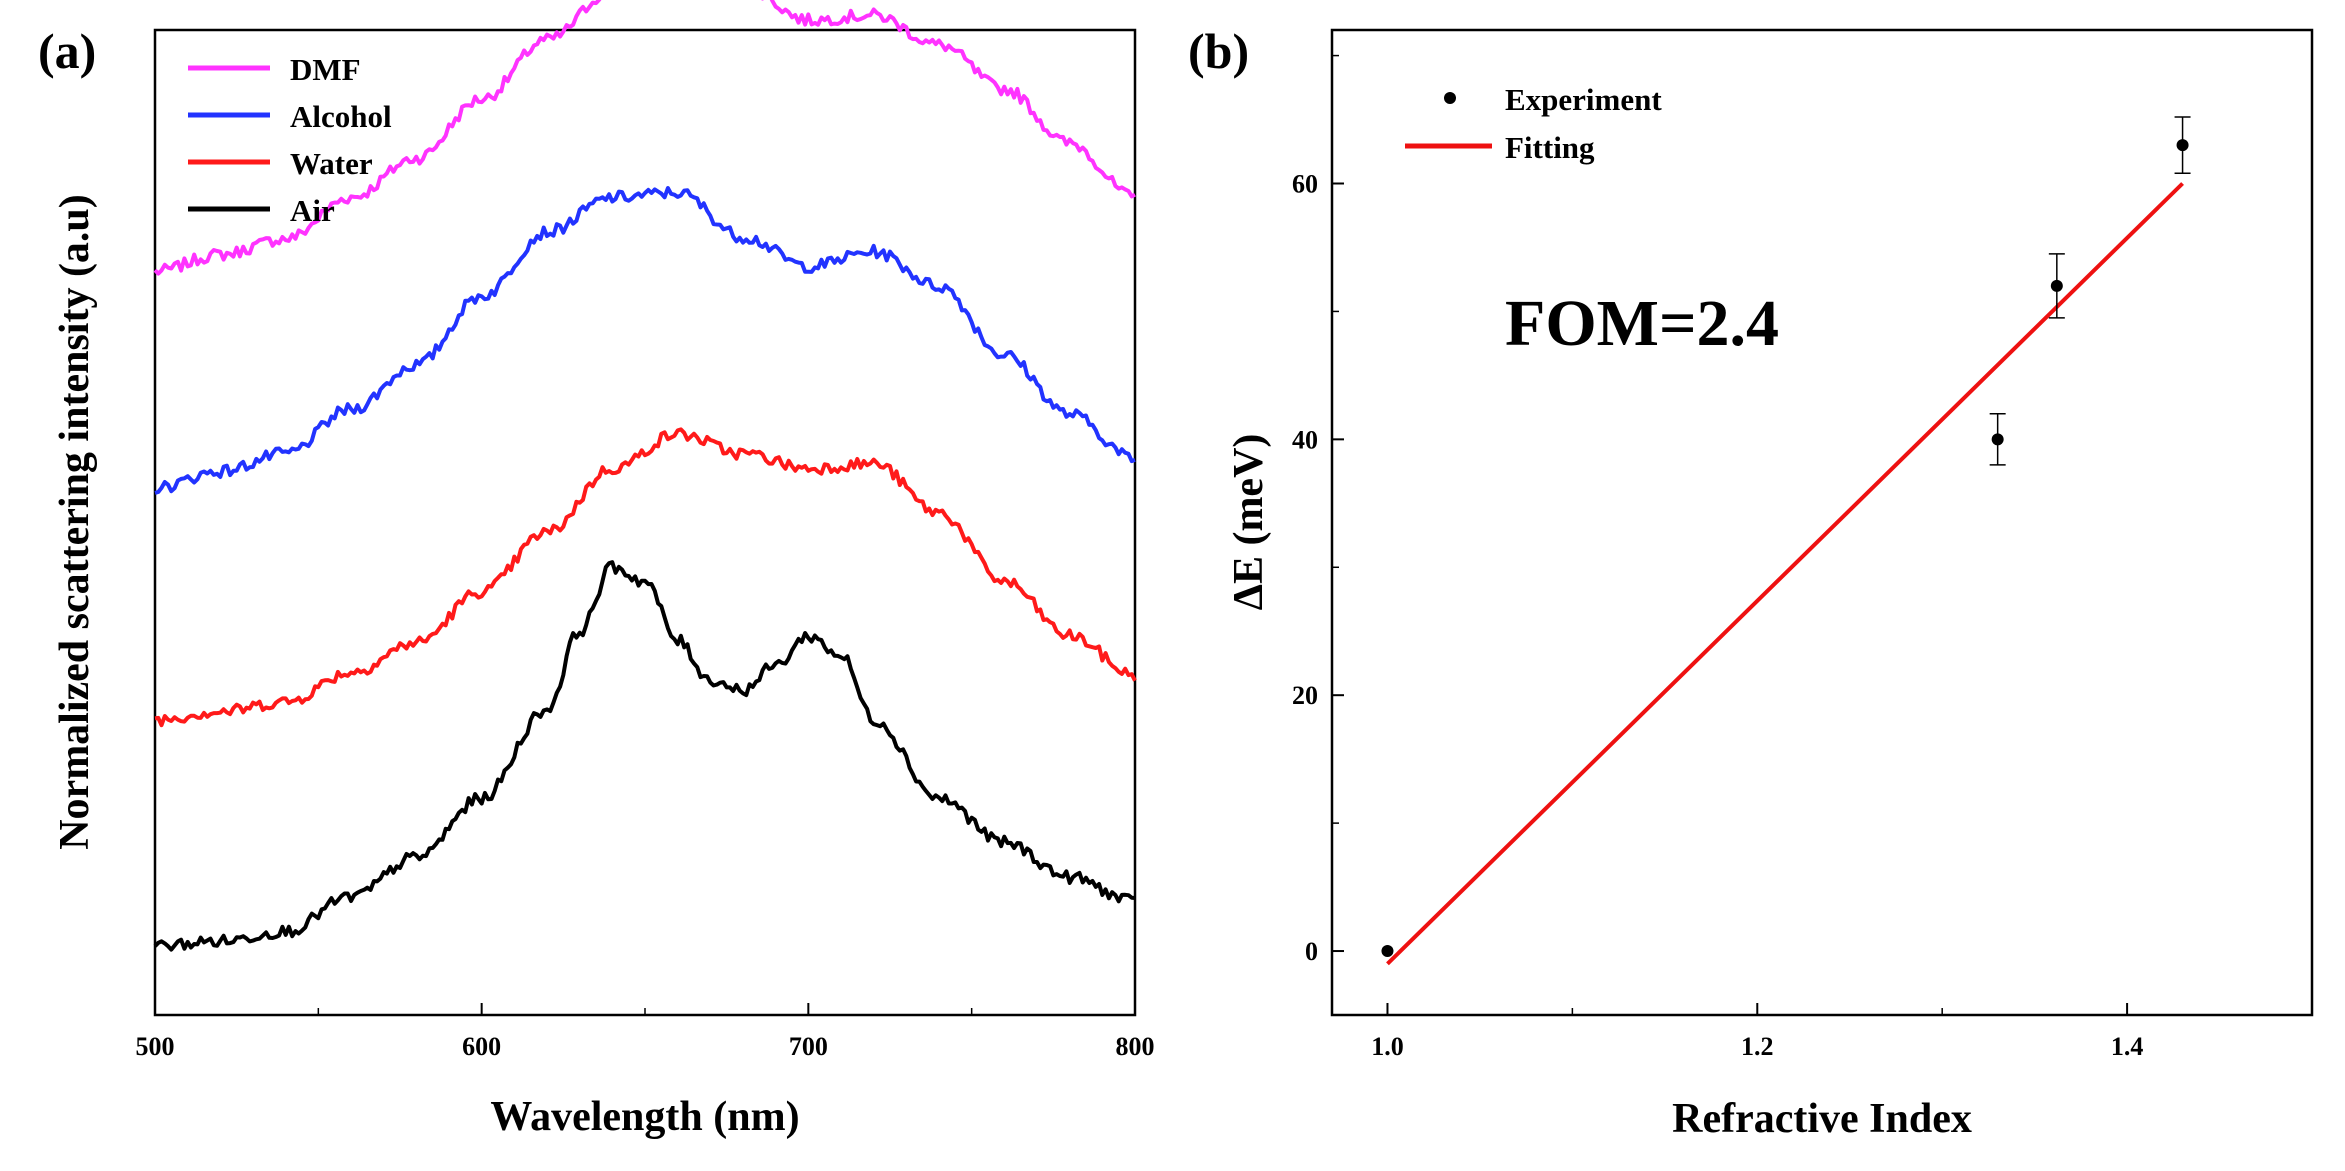  What do you see at coordinates (1533, 123) in the screenshot?
I see `panel-b-legend: Experiment Fitting` at bounding box center [1533, 123].